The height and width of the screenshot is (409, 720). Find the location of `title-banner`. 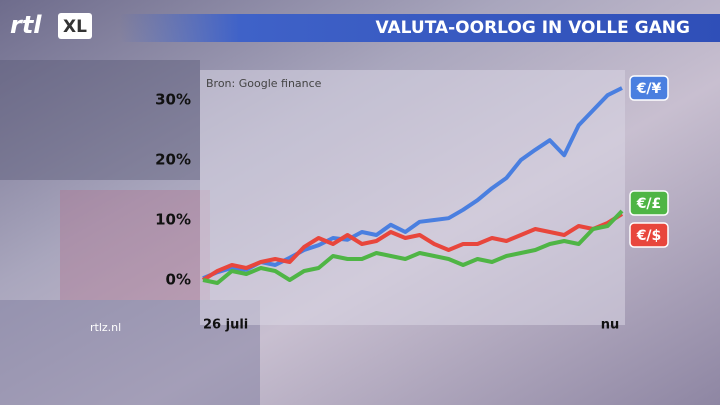

title-banner is located at coordinates (420, 28).